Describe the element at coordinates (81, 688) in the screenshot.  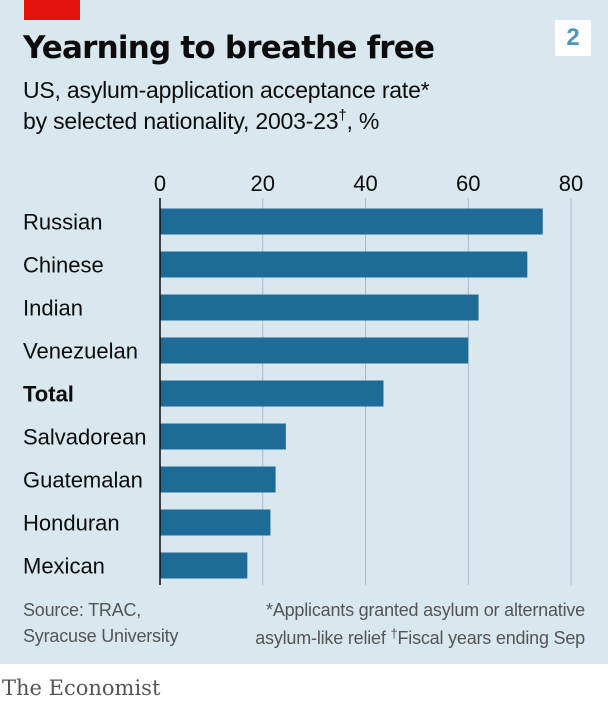
I see `economist-logo-text: The Economist` at that location.